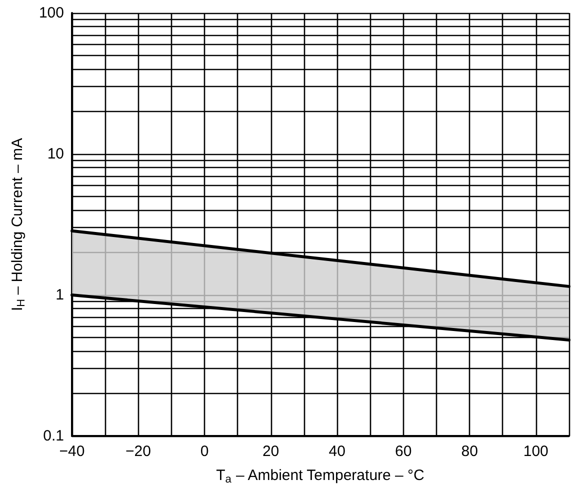 The image size is (572, 494). What do you see at coordinates (271, 451) in the screenshot?
I see `x-tick-label: 20` at bounding box center [271, 451].